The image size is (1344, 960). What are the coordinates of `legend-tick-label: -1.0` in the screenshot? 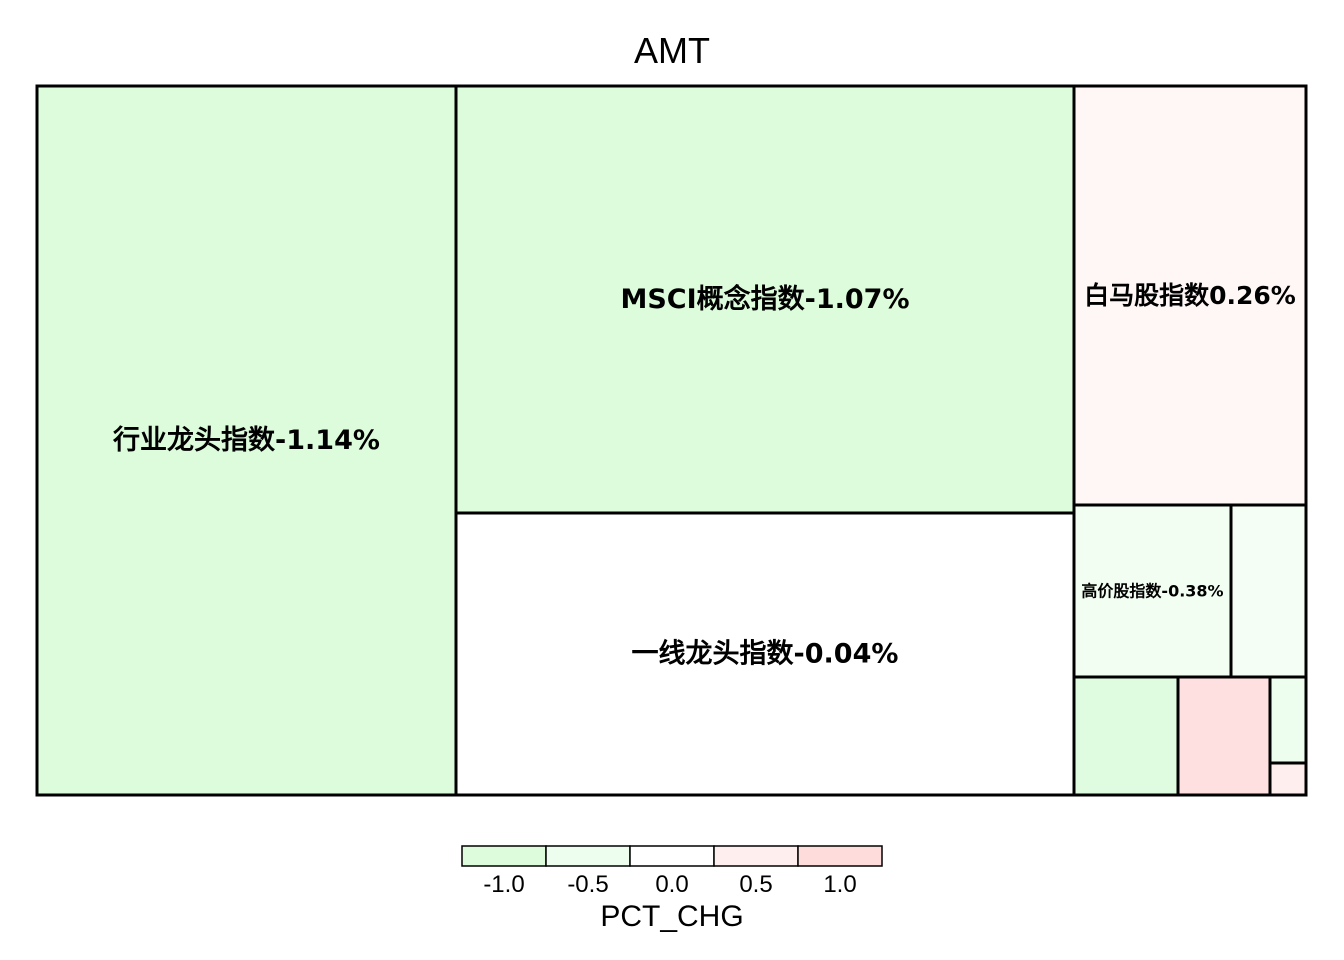 It's located at (503, 884).